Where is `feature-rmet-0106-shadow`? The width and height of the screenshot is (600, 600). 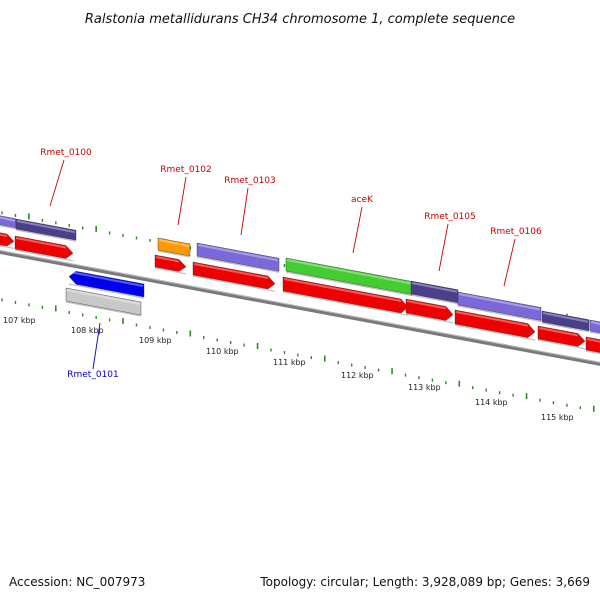
feature-rmet-0106-shadow is located at coordinates (499, 314).